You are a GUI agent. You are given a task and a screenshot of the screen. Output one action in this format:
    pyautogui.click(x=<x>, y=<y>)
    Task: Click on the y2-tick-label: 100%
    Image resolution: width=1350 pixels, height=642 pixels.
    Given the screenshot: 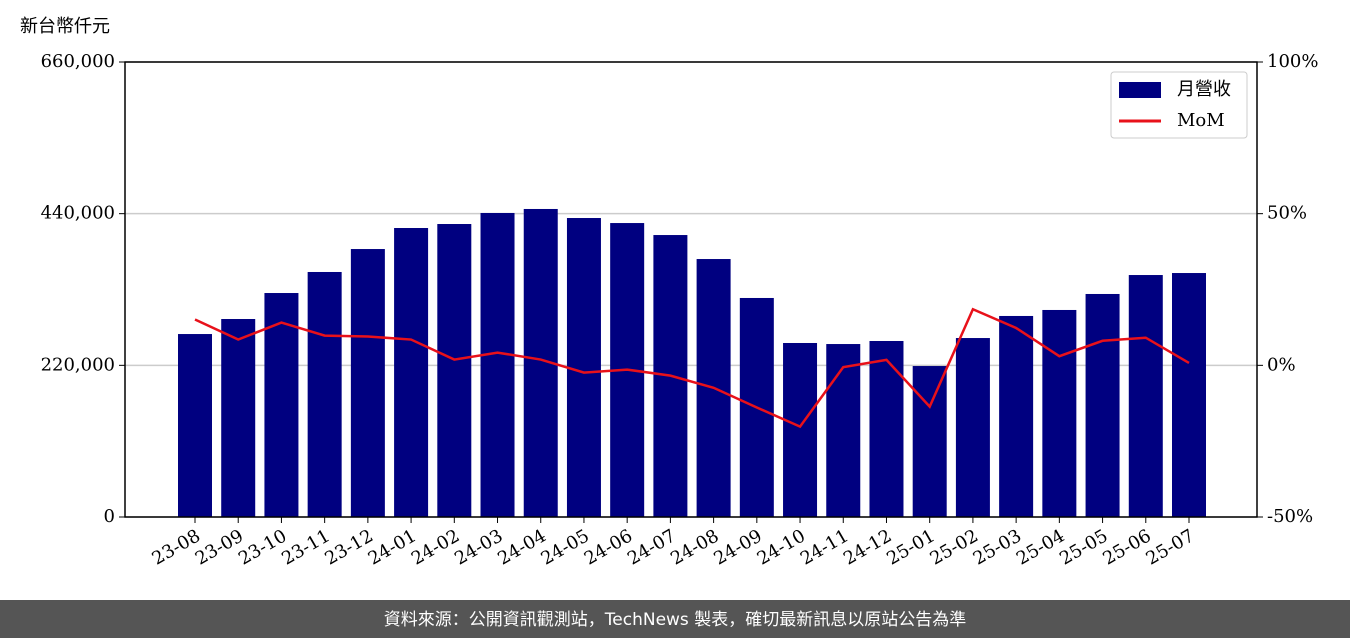 What is the action you would take?
    pyautogui.click(x=1292, y=61)
    